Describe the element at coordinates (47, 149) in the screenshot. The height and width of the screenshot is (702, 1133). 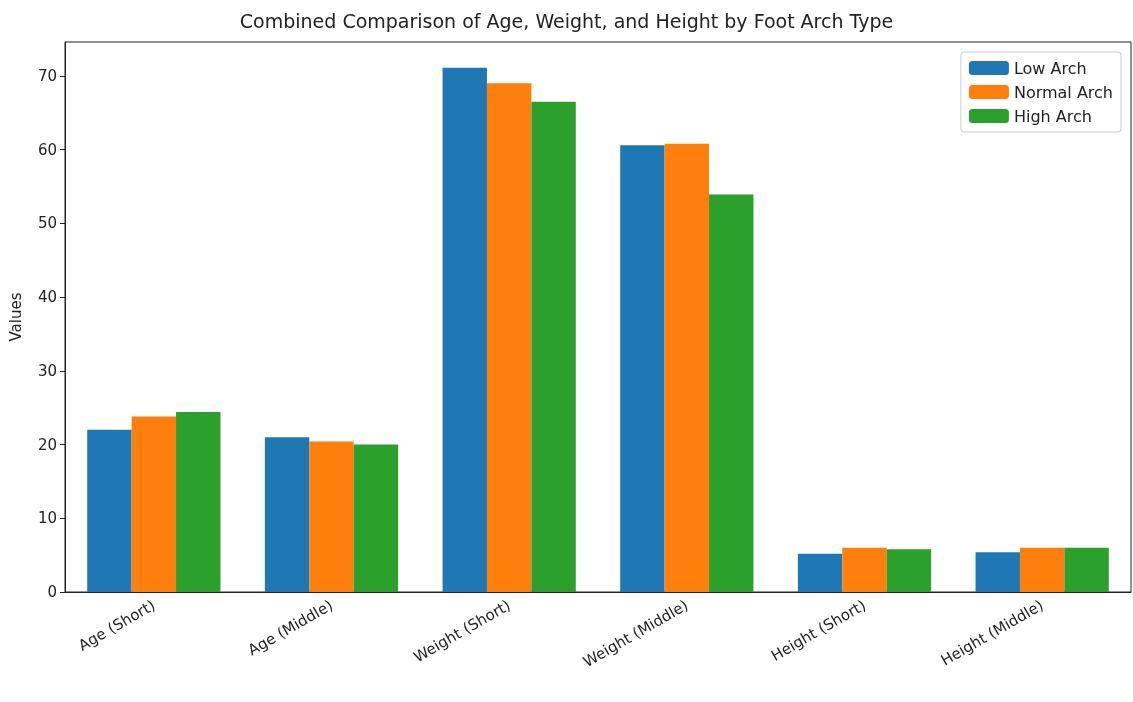
I see `y-tick-label: 60` at that location.